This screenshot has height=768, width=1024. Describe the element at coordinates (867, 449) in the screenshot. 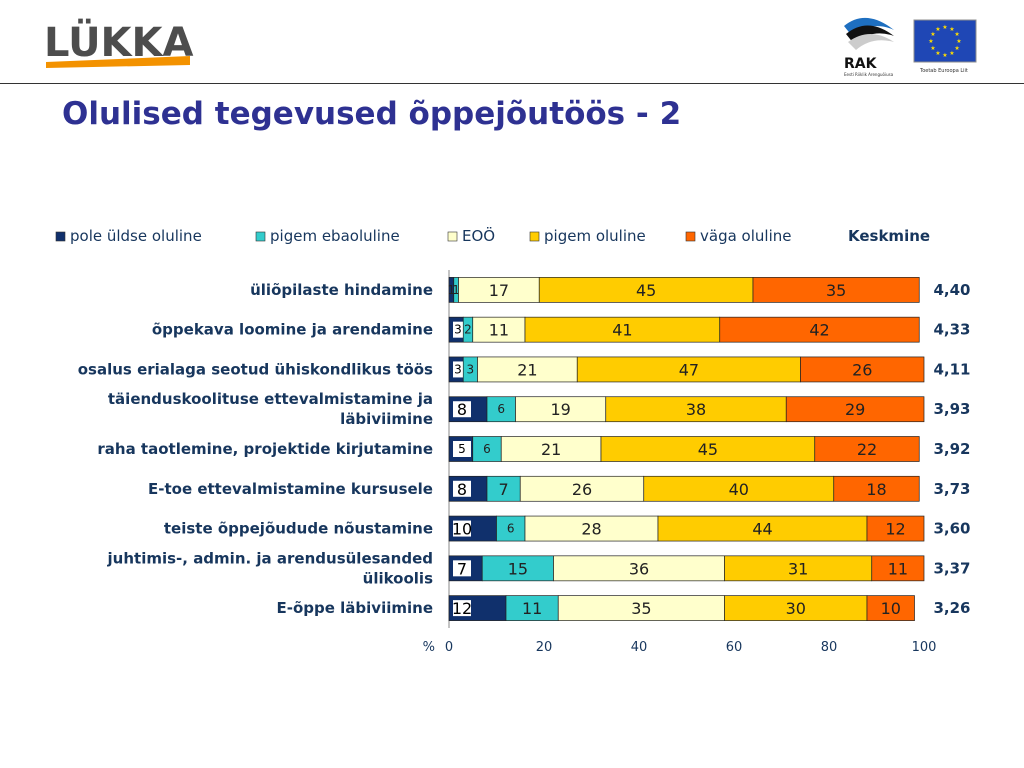

I see `data-label: 22` at that location.